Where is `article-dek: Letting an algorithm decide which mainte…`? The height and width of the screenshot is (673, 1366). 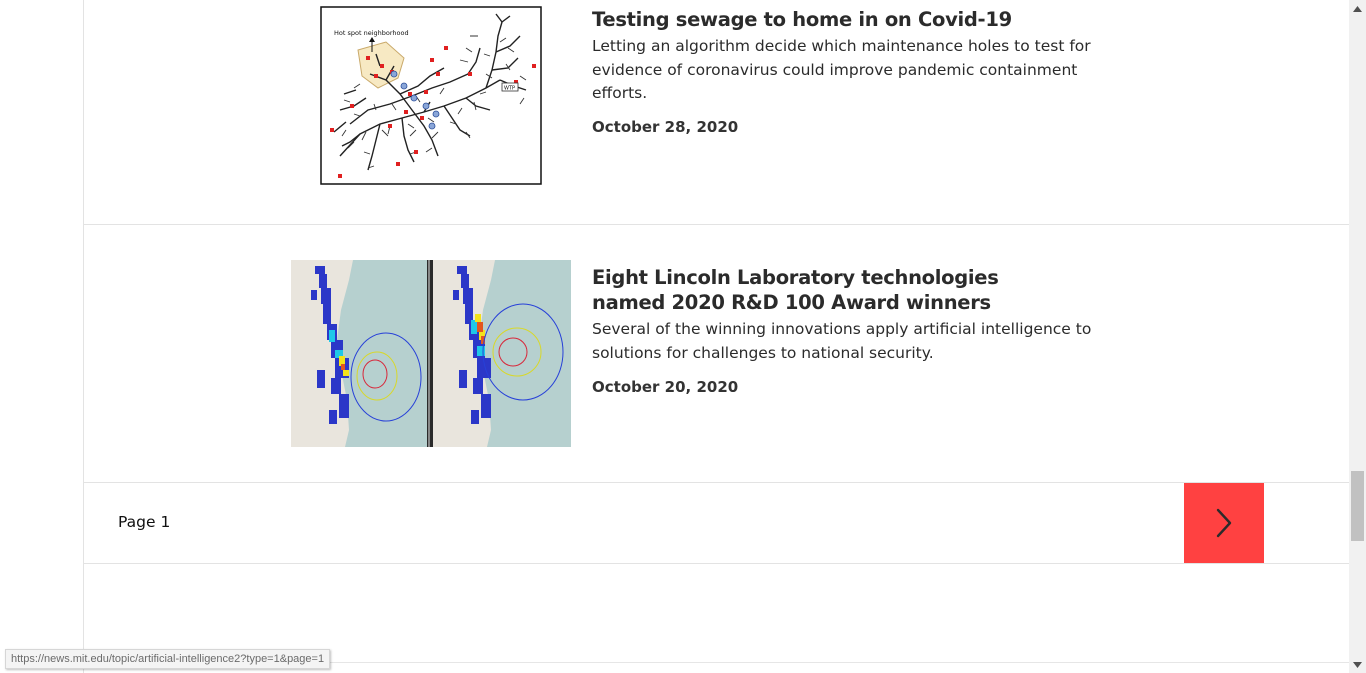 article-dek: Letting an algorithm decide which mainte… is located at coordinates (841, 69).